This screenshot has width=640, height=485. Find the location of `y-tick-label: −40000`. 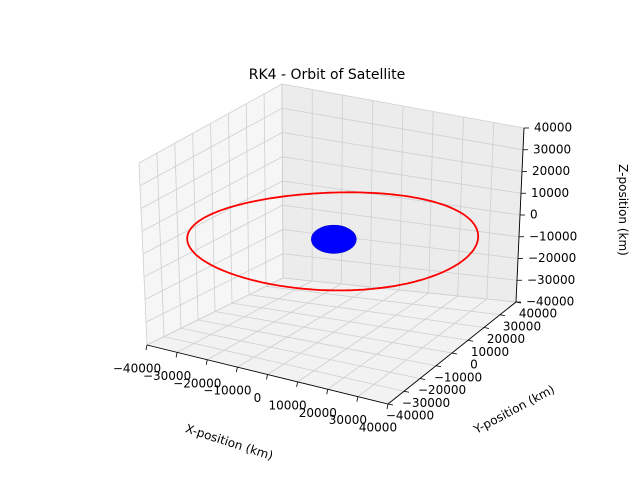

y-tick-label: −40000 is located at coordinates (410, 416).